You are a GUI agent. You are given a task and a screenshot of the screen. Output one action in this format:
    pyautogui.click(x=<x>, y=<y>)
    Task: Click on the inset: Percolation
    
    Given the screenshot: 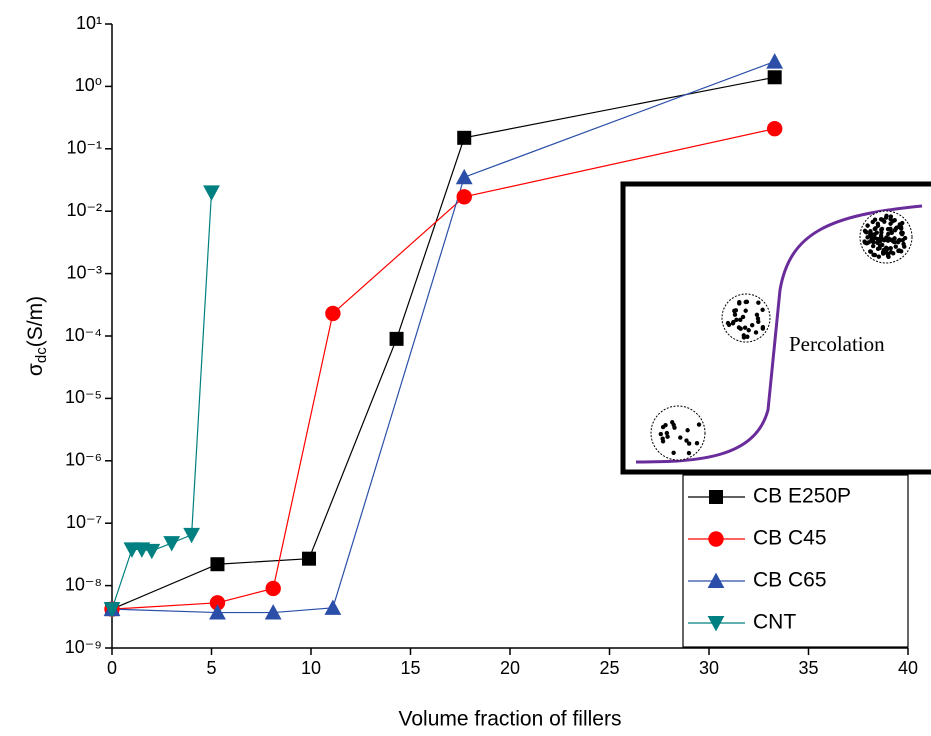 What is the action you would take?
    pyautogui.click(x=775, y=328)
    